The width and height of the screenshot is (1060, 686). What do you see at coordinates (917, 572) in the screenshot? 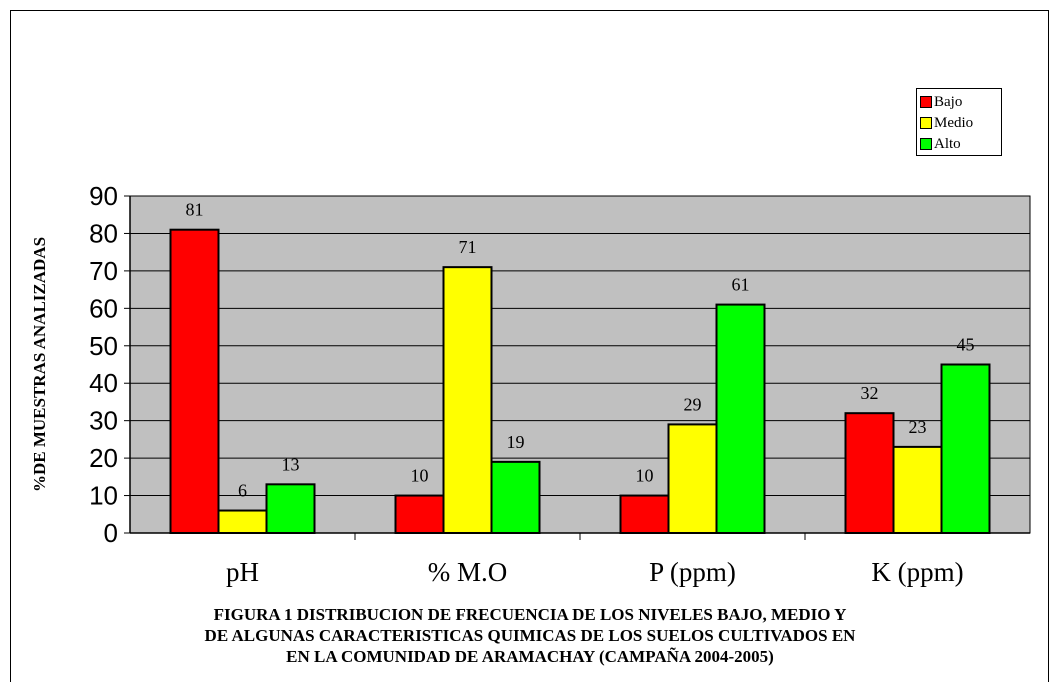
I see `x-tick-label: K (ppm)` at bounding box center [917, 572].